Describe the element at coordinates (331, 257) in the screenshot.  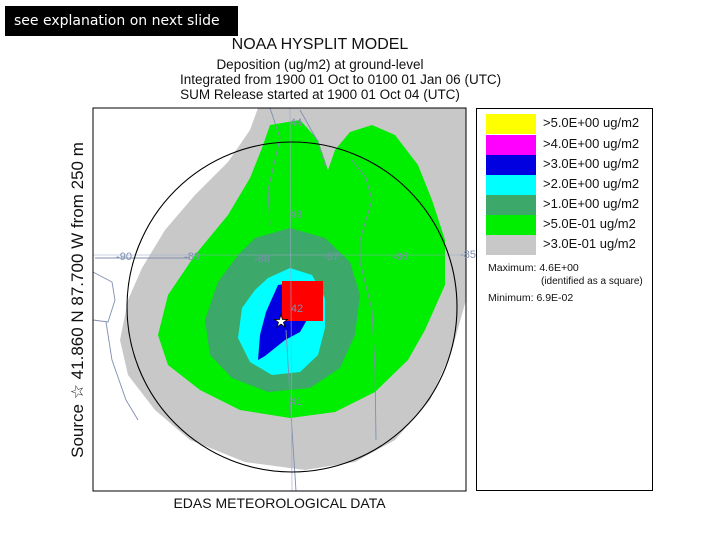
I see `lon-label-87: -87` at that location.